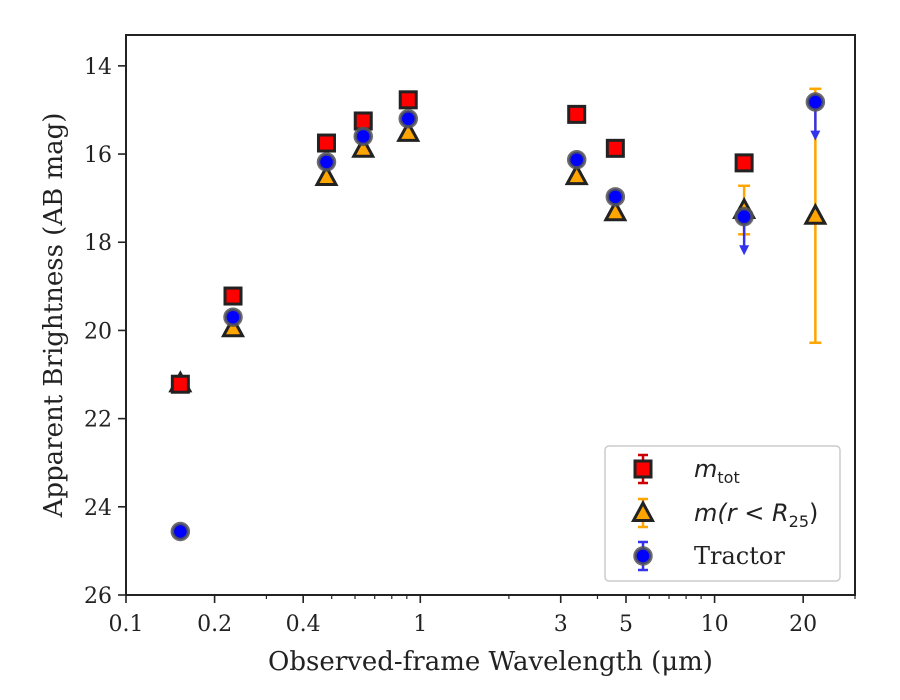 The image size is (900, 700). What do you see at coordinates (643, 556) in the screenshot?
I see `legend-marker-circle` at bounding box center [643, 556].